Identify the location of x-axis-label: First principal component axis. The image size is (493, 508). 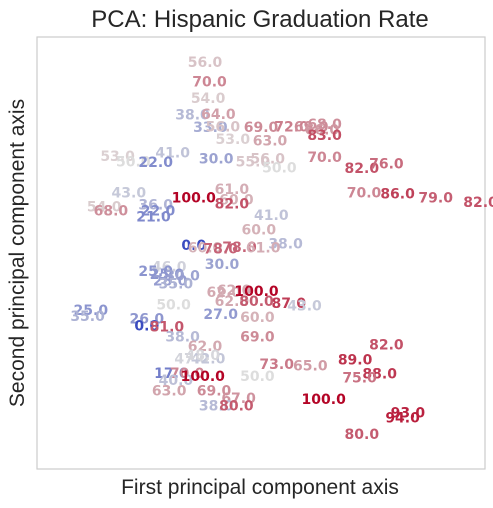
(260, 487).